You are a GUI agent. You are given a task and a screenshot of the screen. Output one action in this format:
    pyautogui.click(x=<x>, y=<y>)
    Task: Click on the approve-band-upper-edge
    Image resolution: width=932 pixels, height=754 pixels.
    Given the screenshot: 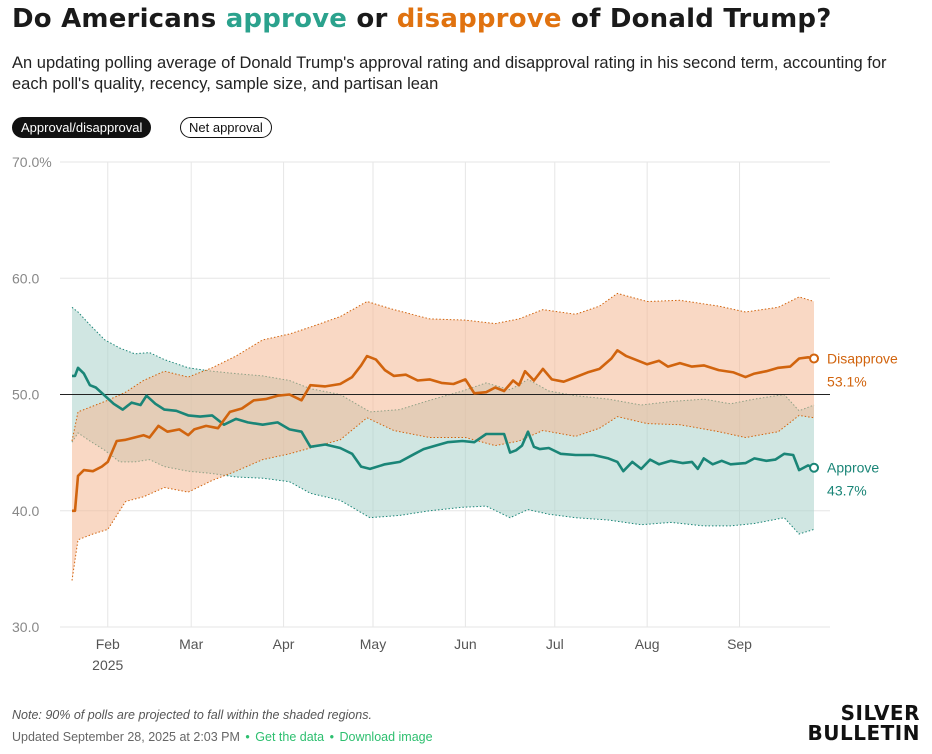 What is the action you would take?
    pyautogui.click(x=443, y=359)
    